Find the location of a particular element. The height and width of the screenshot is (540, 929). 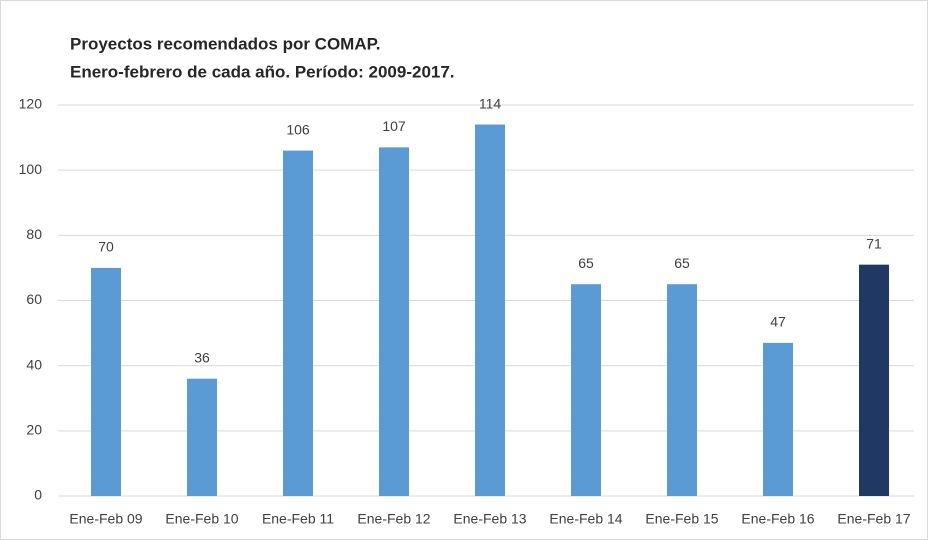

data-label: 107 is located at coordinates (394, 126).